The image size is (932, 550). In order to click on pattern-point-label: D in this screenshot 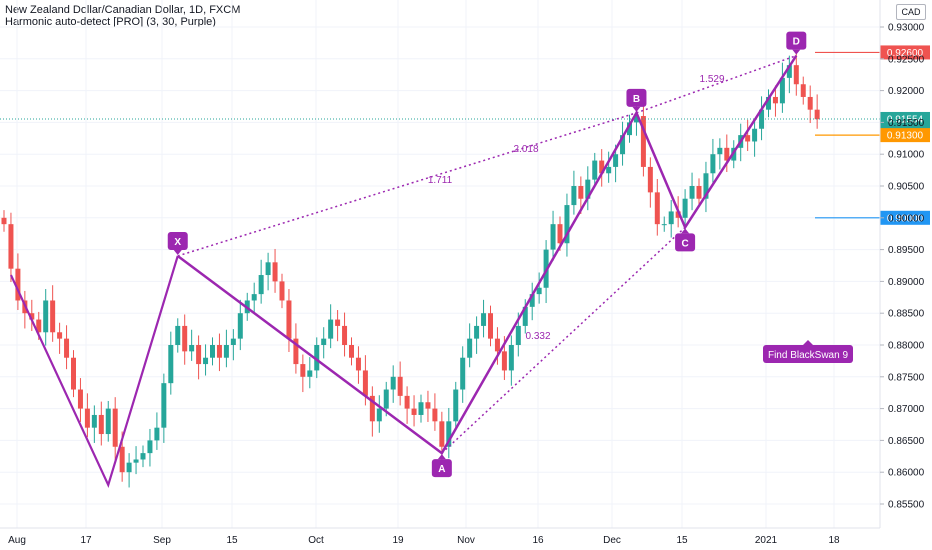, I will do `click(796, 42)`.